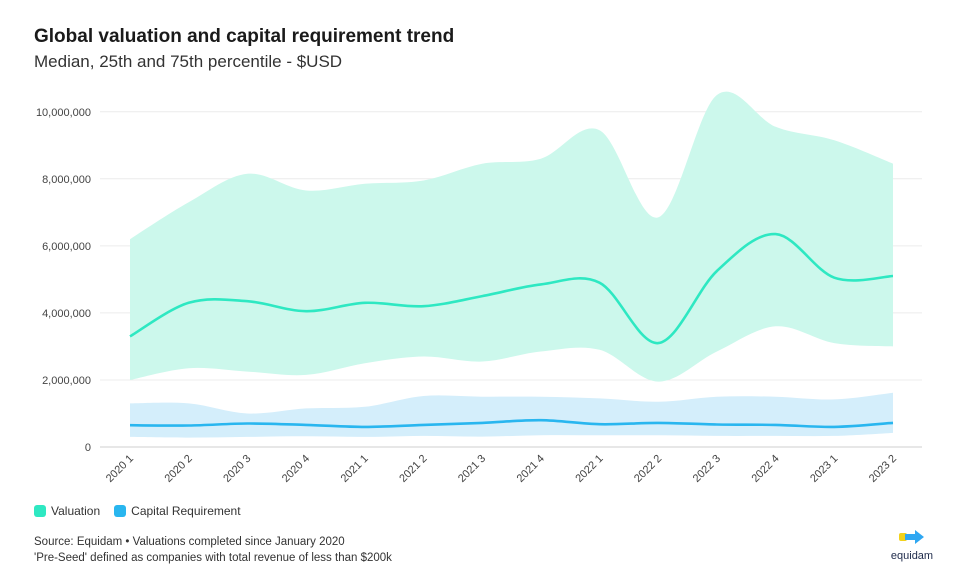  Describe the element at coordinates (66, 381) in the screenshot. I see `y-tick-label: 2,000,000` at that location.